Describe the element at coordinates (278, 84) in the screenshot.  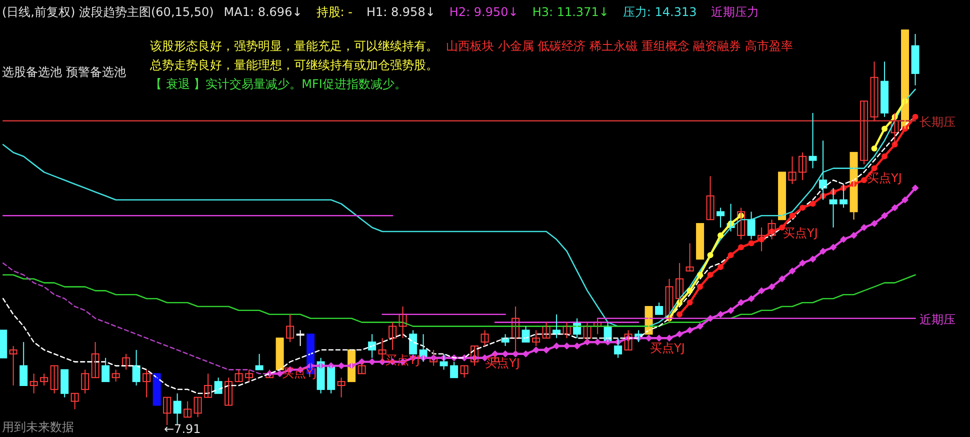
I see `annotation: 【 衰退 】实计交易量减少。MFI促进指数减少。` at that location.